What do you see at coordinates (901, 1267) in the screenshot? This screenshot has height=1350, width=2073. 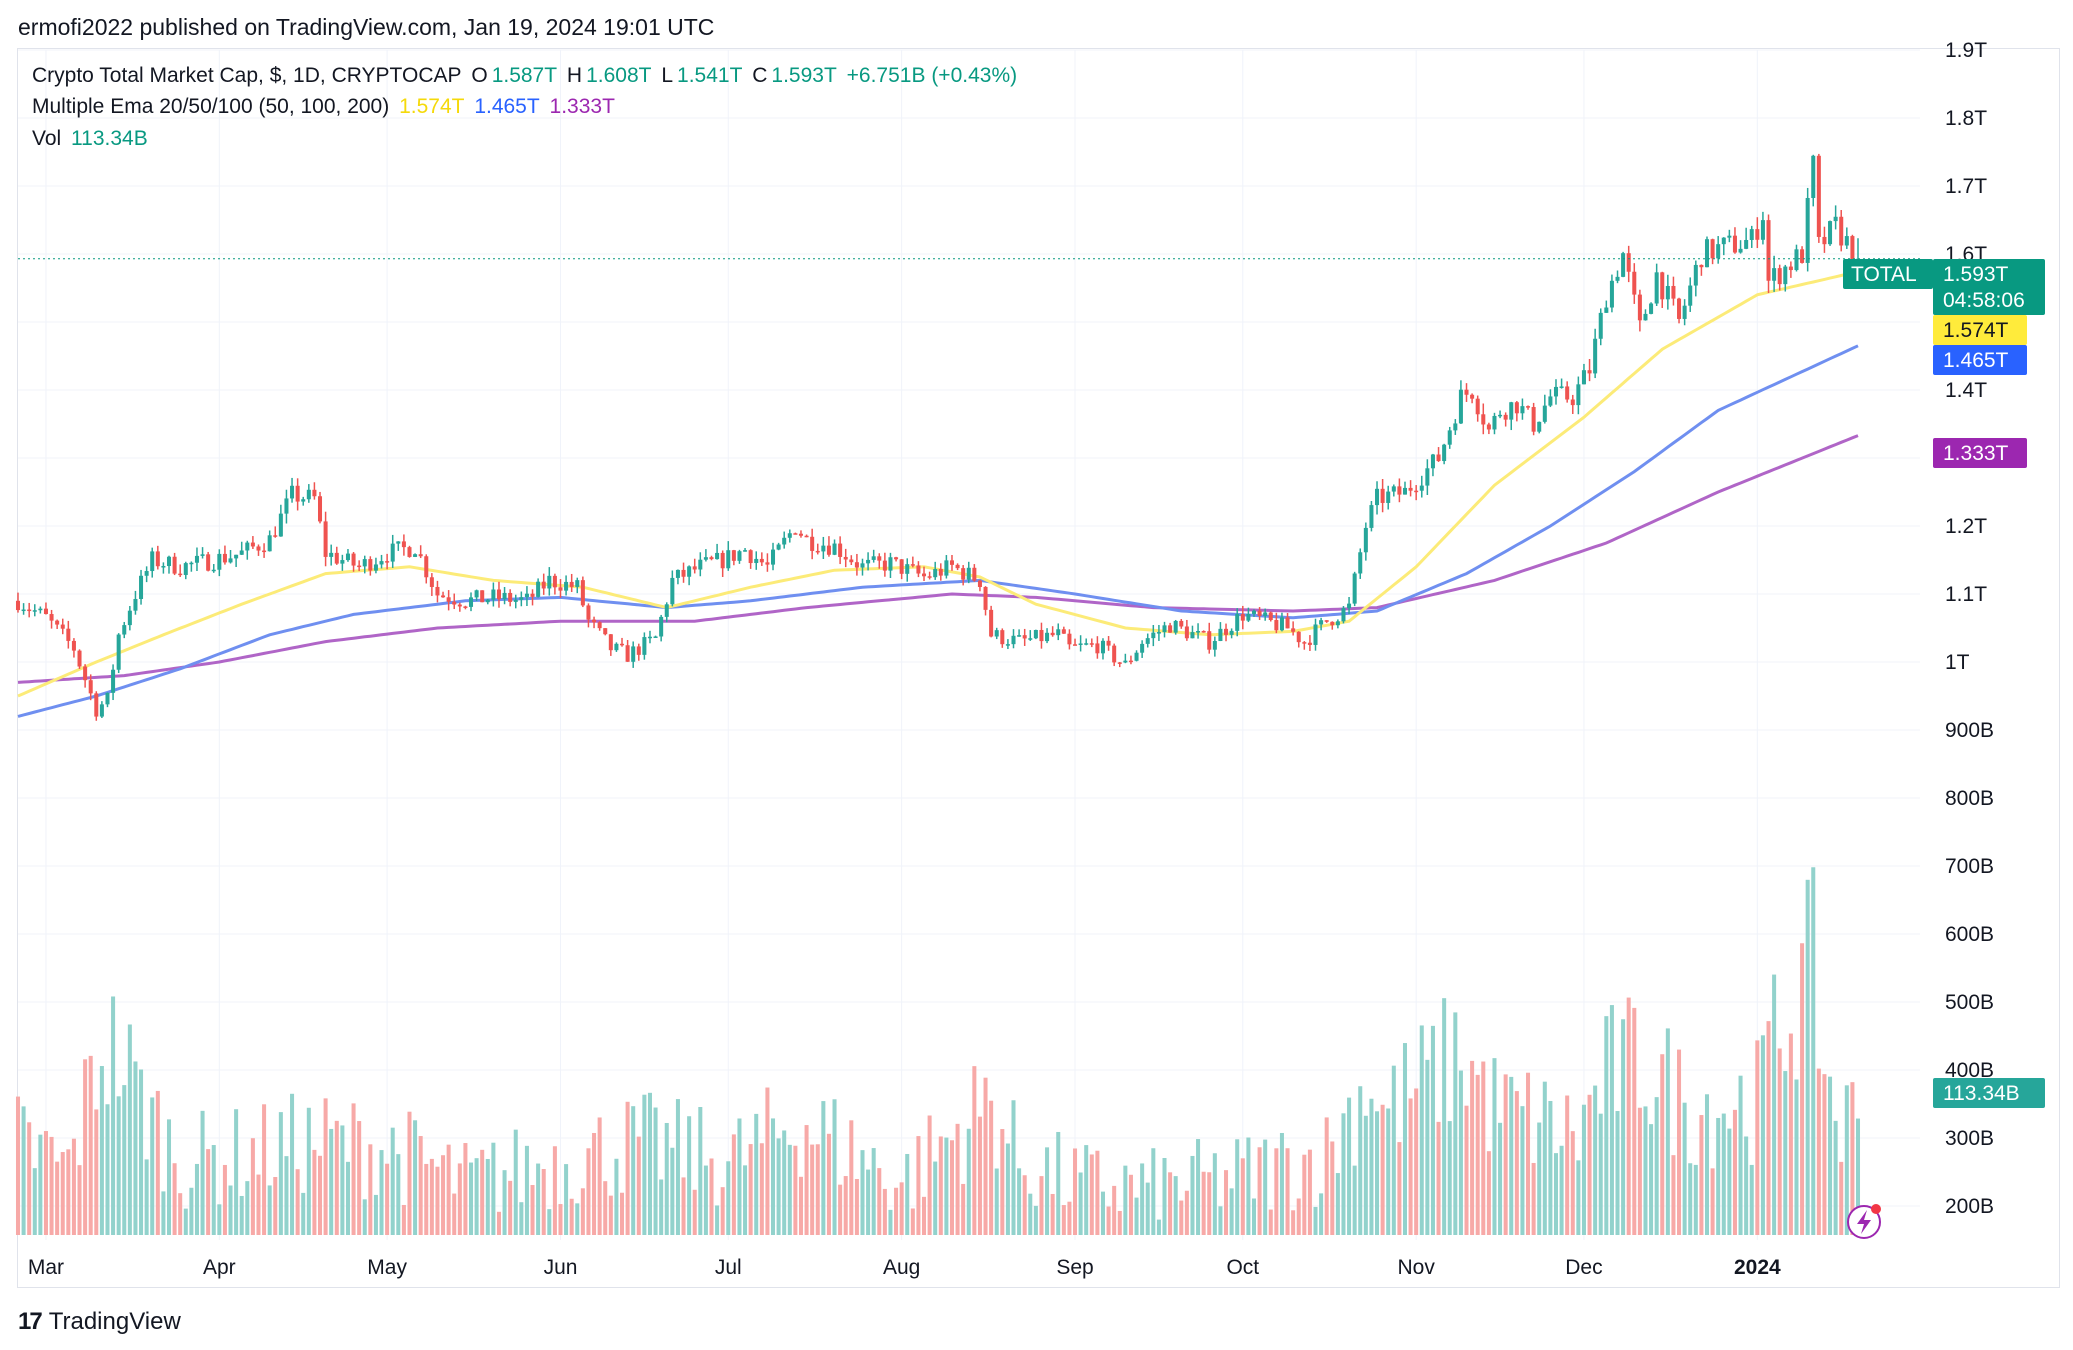 I see `time-axis-tick: Aug` at bounding box center [901, 1267].